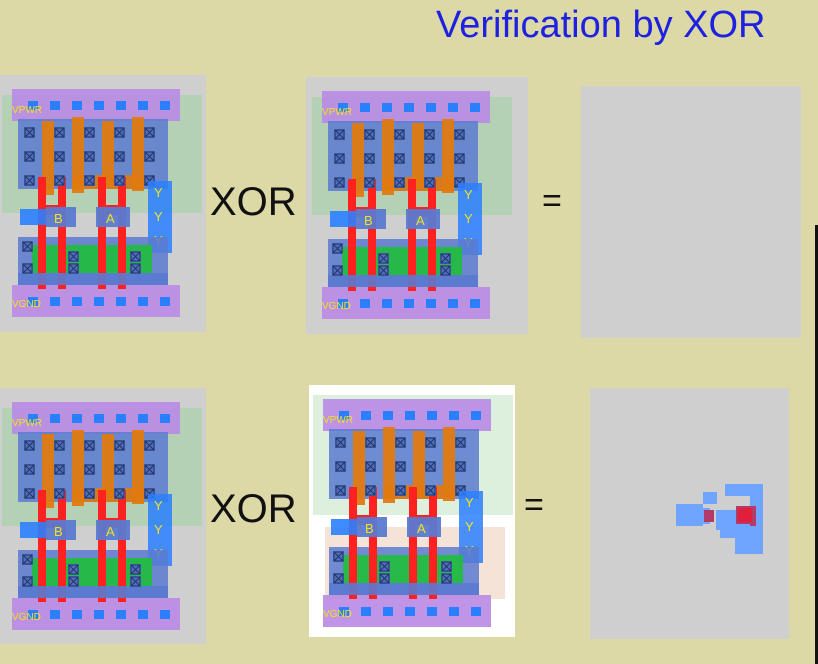 This screenshot has height=664, width=818. I want to click on xor-operator-row2: XOR, so click(253, 509).